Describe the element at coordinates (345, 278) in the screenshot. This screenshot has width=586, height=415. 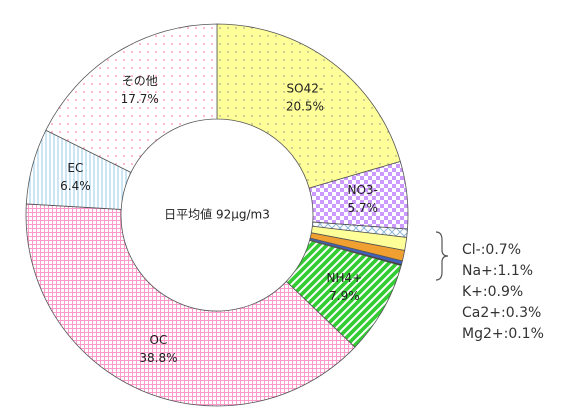
I see `slice-name: NH4+` at that location.